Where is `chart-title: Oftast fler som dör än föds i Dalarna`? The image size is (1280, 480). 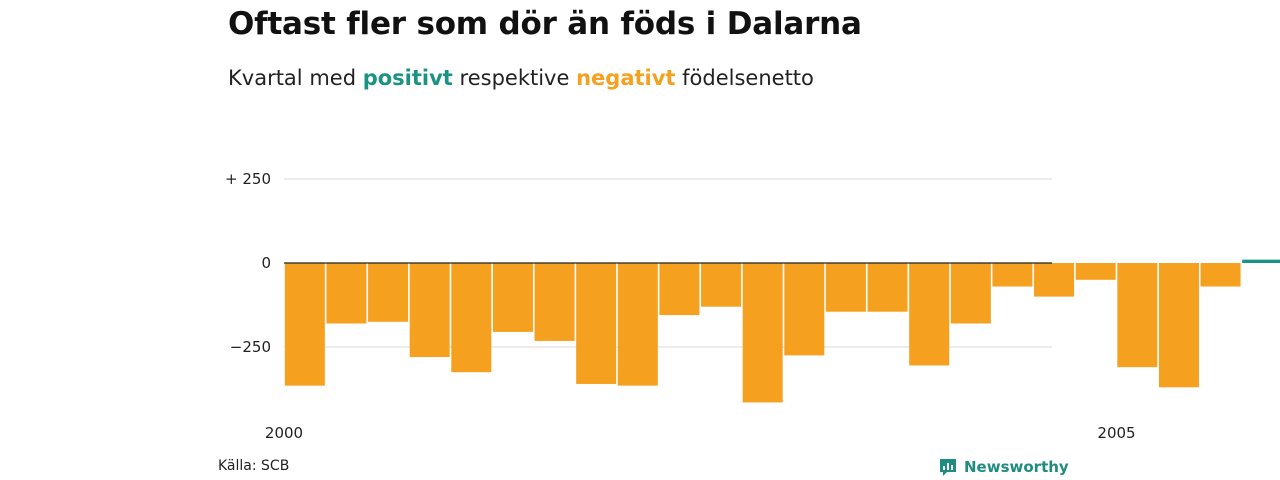 chart-title: Oftast fler som dör än föds i Dalarna is located at coordinates (545, 24).